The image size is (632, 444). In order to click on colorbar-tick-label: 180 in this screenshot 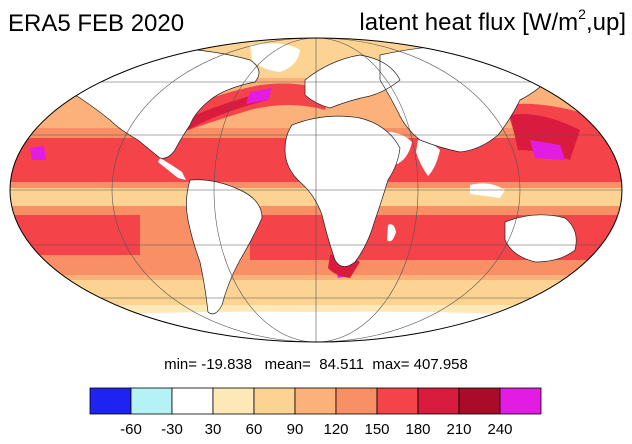, I will do `click(417, 429)`.